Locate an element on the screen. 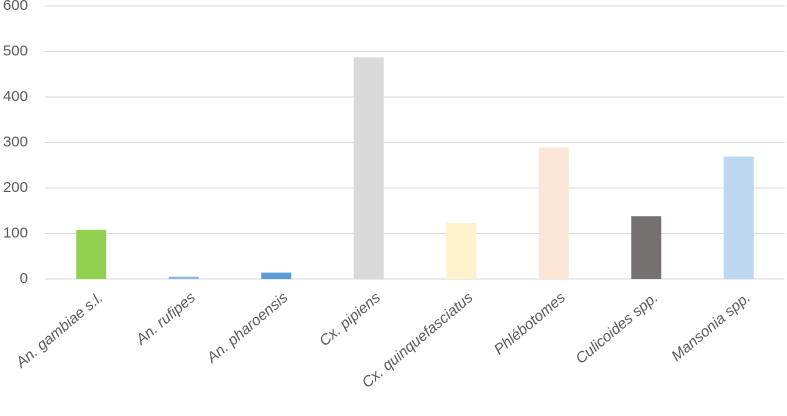  y-tick-label: 300 is located at coordinates (15, 141).